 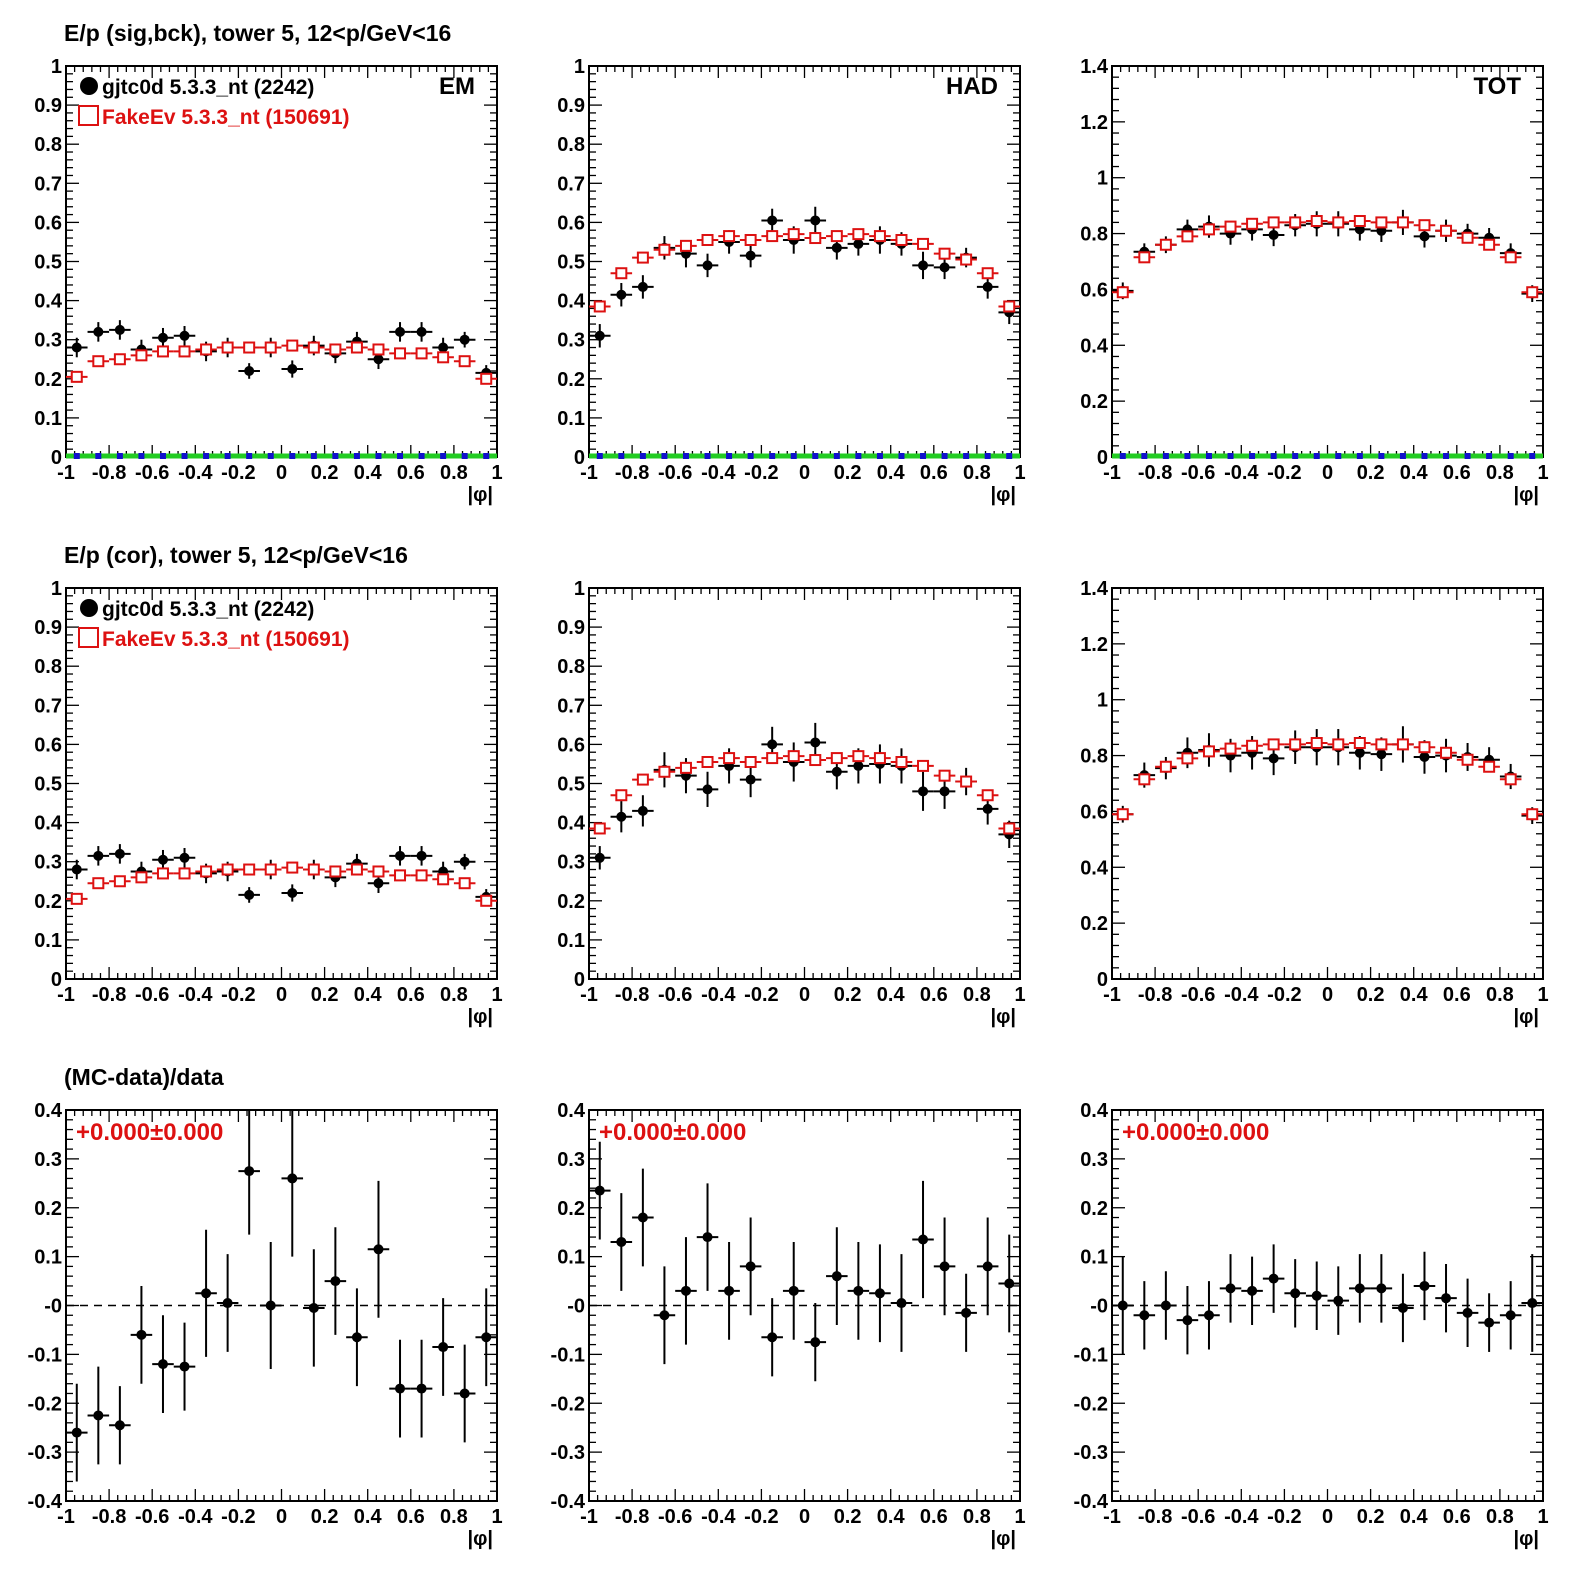 What do you see at coordinates (281, 1517) in the screenshot?
I see `x-tick-label: 0` at bounding box center [281, 1517].